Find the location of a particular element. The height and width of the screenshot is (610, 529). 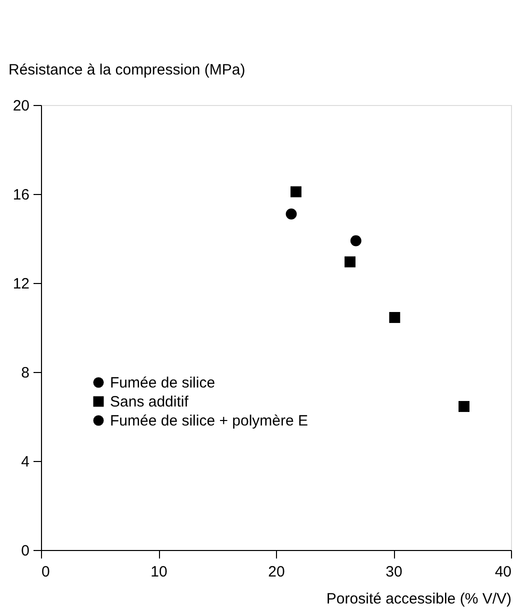

y-tick-label: 16 is located at coordinates (21, 195).